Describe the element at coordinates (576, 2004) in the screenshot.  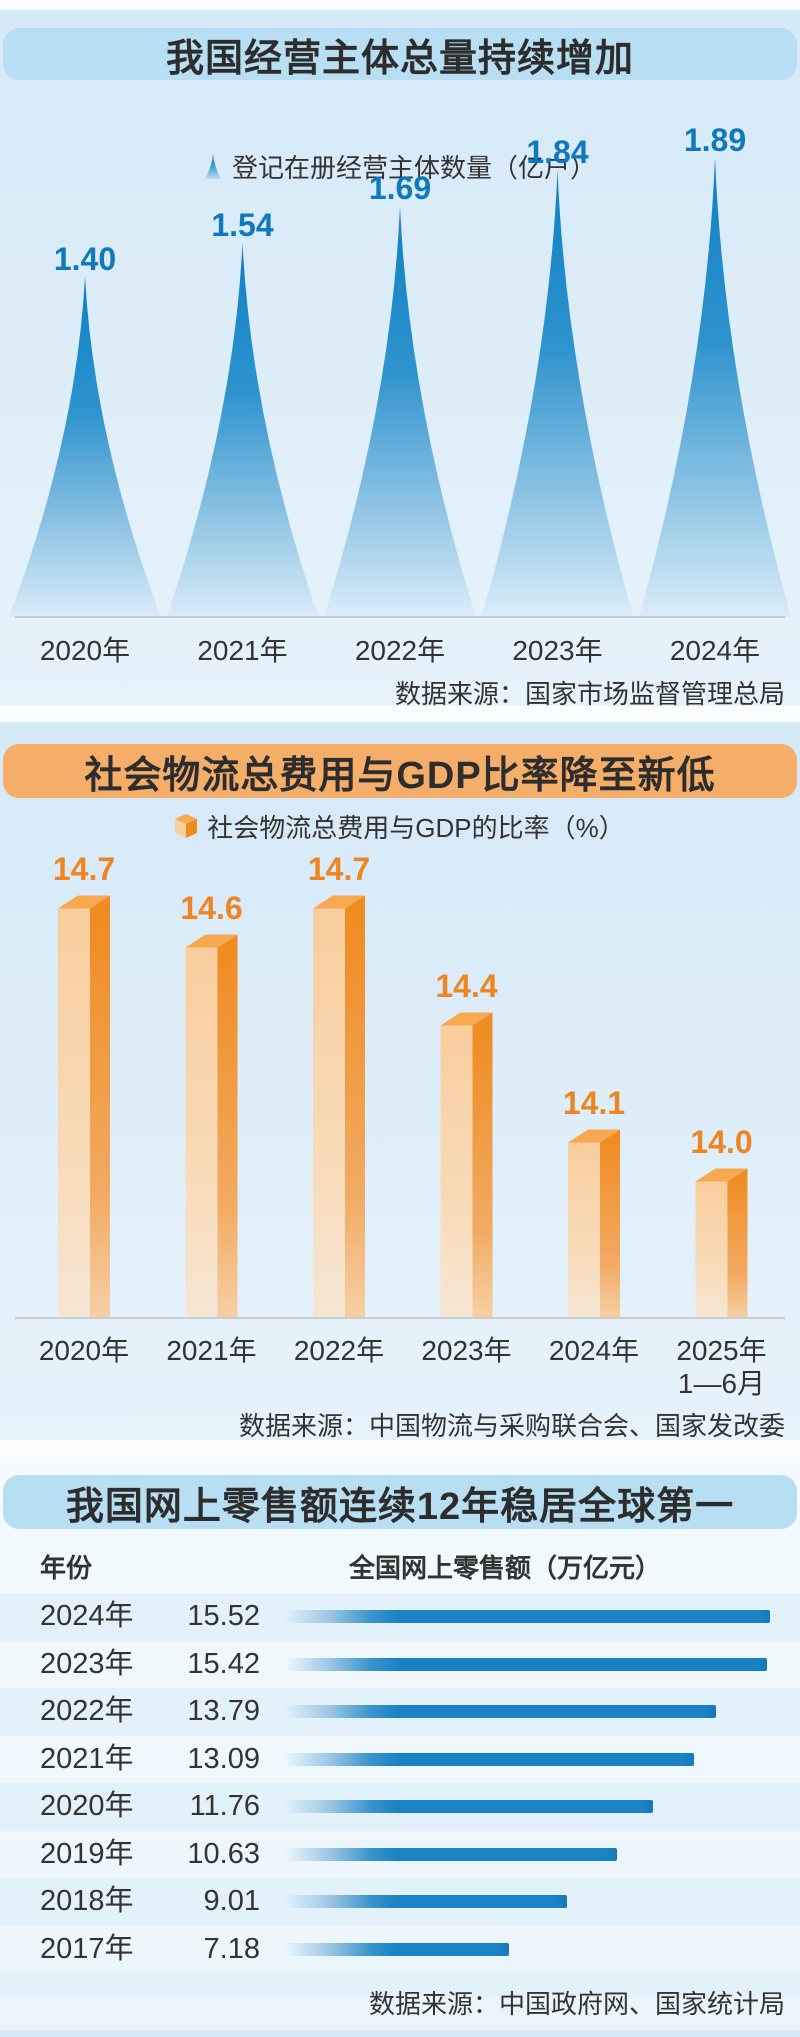
I see `source-online-retail: 数据来源：中国政府网、国家统计局` at that location.